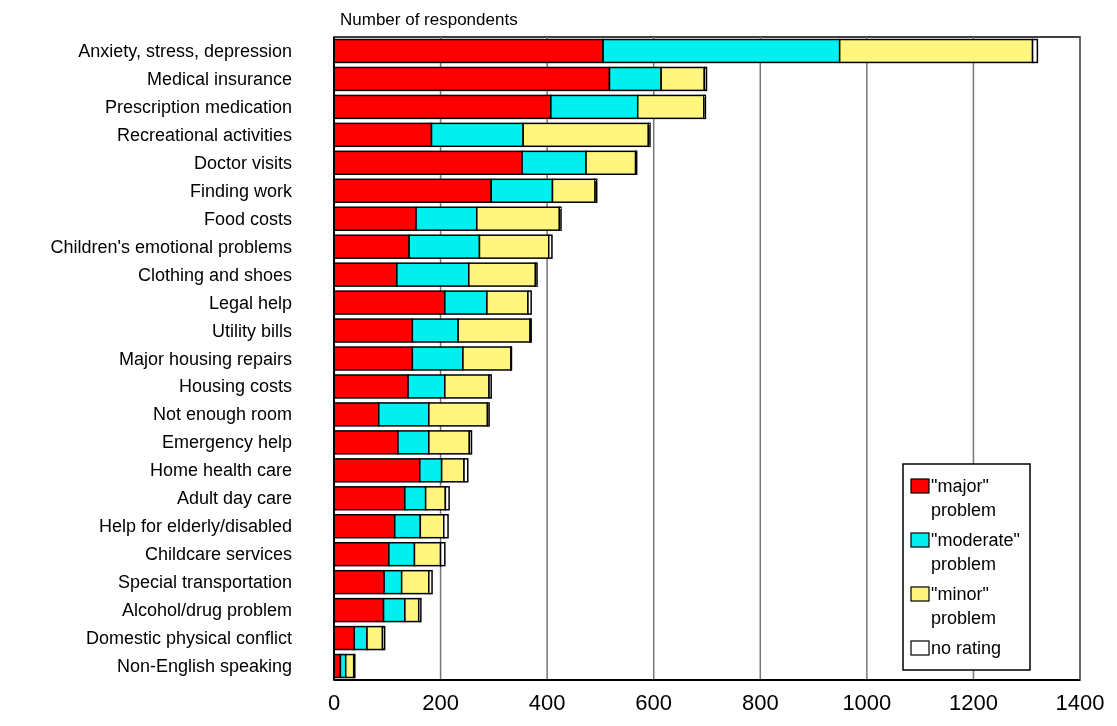 This screenshot has width=1117, height=726. Describe the element at coordinates (198, 106) in the screenshot. I see `y-tick-label: Prescription medication` at that location.